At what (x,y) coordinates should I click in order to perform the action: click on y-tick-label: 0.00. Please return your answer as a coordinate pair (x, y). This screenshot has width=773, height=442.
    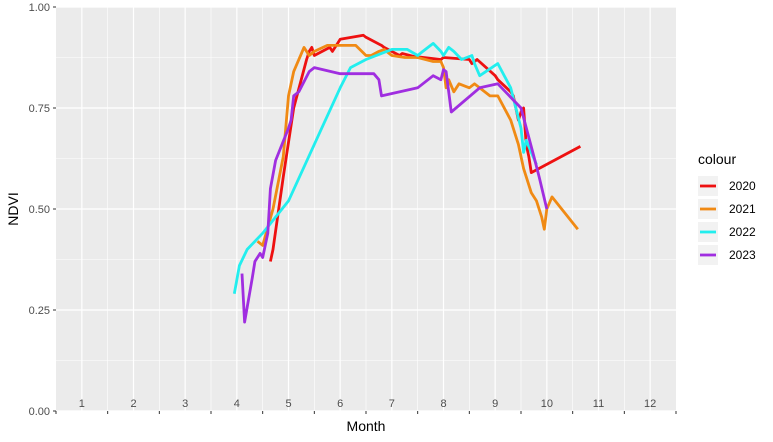
    Looking at the image, I should click on (39, 412).